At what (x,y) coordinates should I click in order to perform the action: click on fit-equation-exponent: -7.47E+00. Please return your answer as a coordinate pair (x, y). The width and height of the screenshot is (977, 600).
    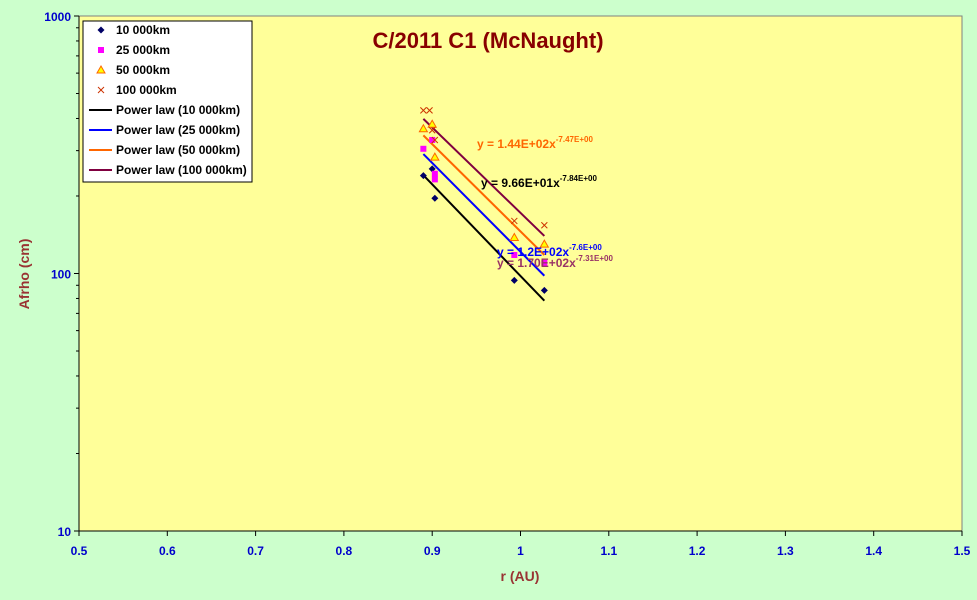
    Looking at the image, I should click on (575, 139).